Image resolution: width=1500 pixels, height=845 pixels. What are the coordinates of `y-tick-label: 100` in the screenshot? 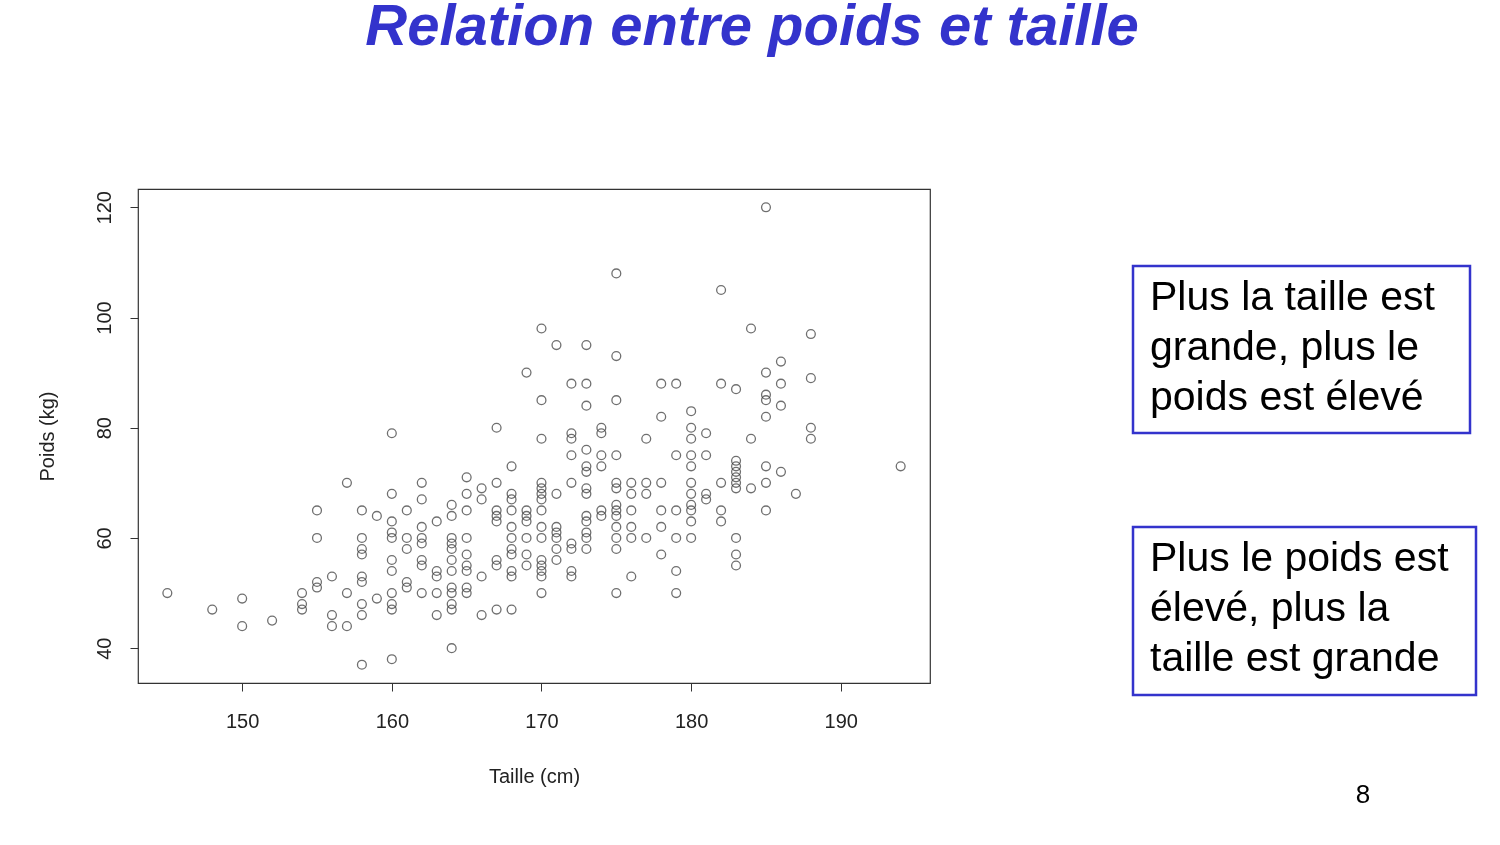 It's located at (103, 318).